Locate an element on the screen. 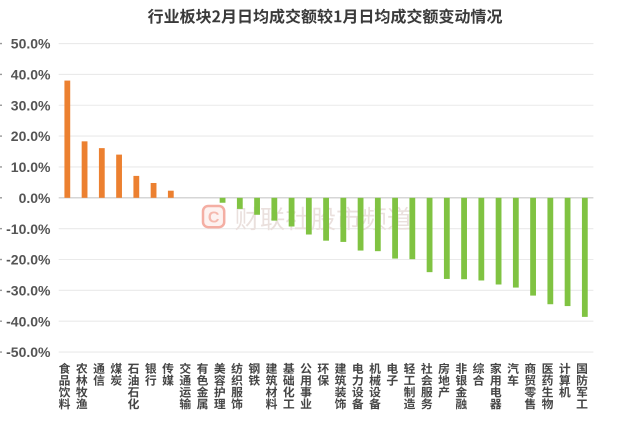 This screenshot has width=640, height=422. svg-text: -30.0% is located at coordinates (28, 290).